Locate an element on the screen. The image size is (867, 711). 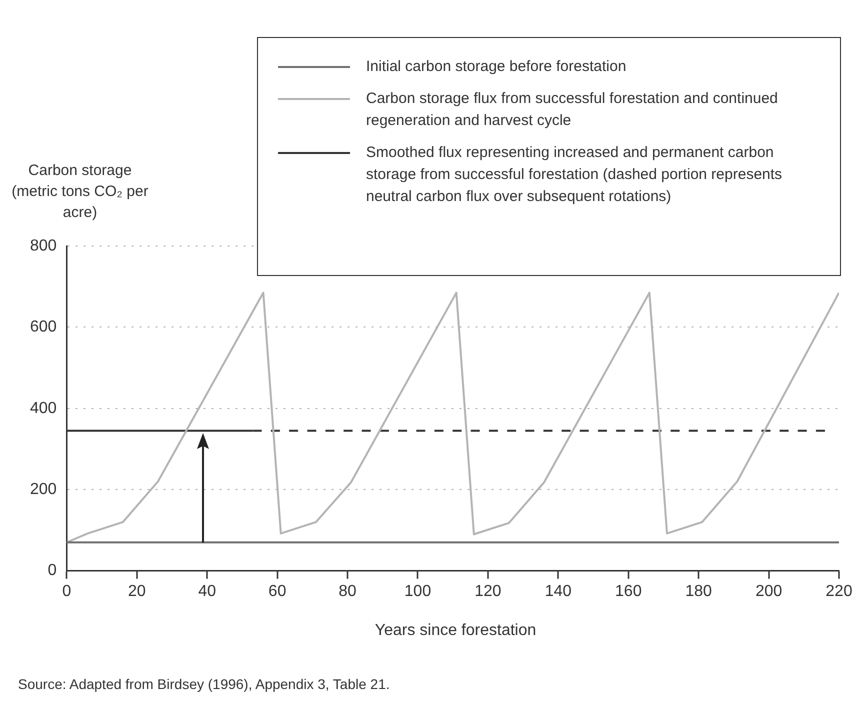
x-tick-label: 220 is located at coordinates (839, 591).